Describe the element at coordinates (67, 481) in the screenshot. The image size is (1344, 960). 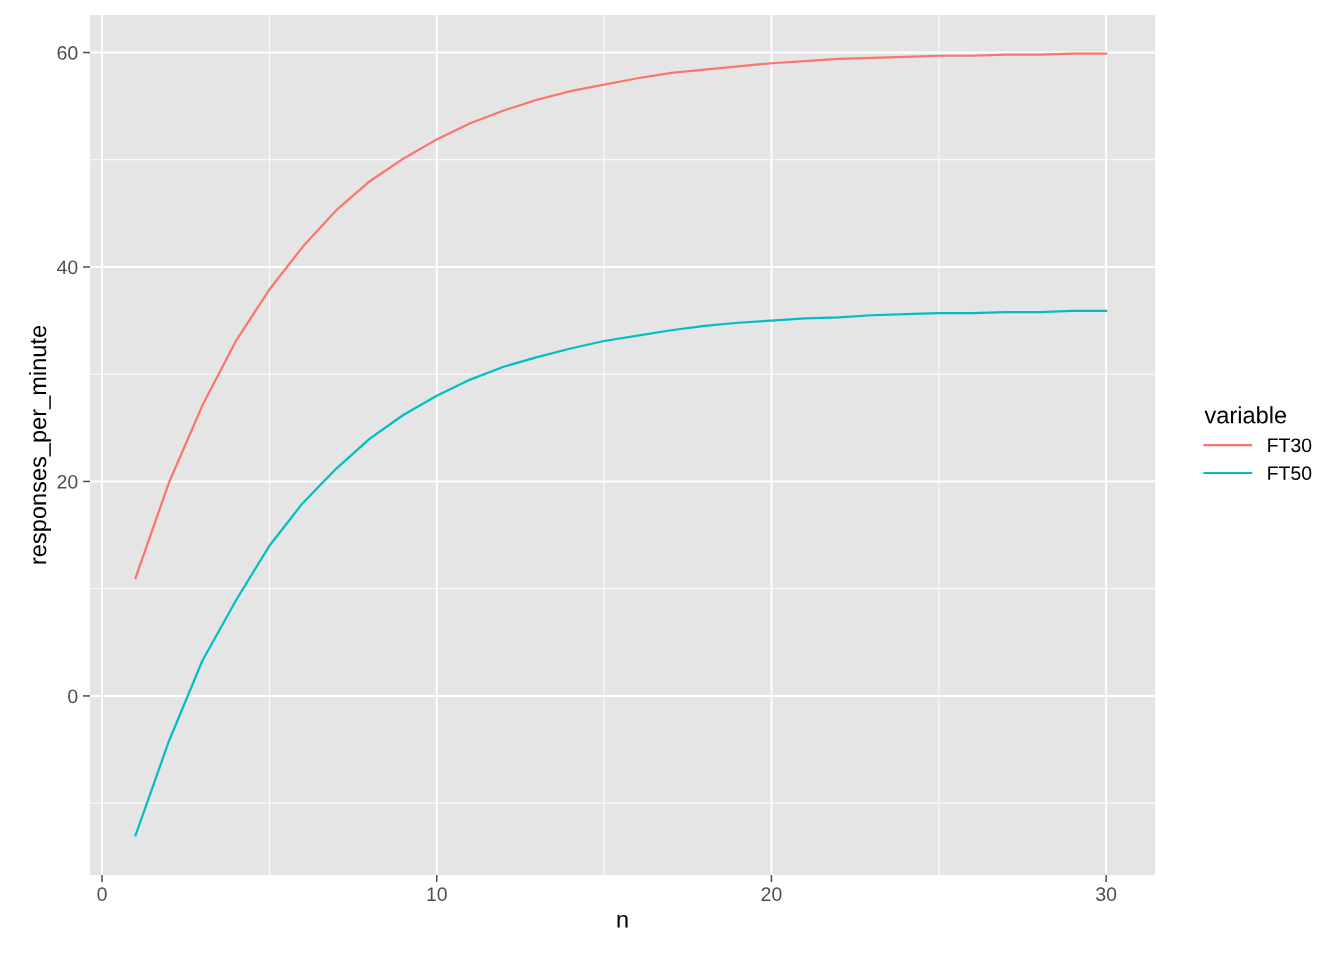
I see `y-tick-label: 20` at that location.